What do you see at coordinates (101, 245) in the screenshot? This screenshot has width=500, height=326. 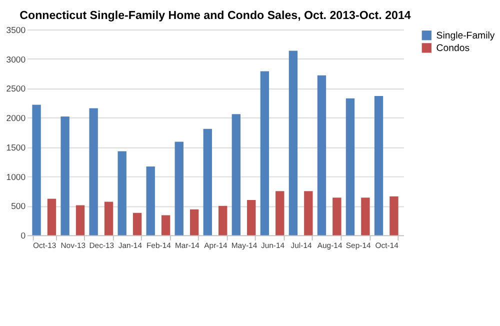 I see `x-tick-label: Dec-13` at bounding box center [101, 245].